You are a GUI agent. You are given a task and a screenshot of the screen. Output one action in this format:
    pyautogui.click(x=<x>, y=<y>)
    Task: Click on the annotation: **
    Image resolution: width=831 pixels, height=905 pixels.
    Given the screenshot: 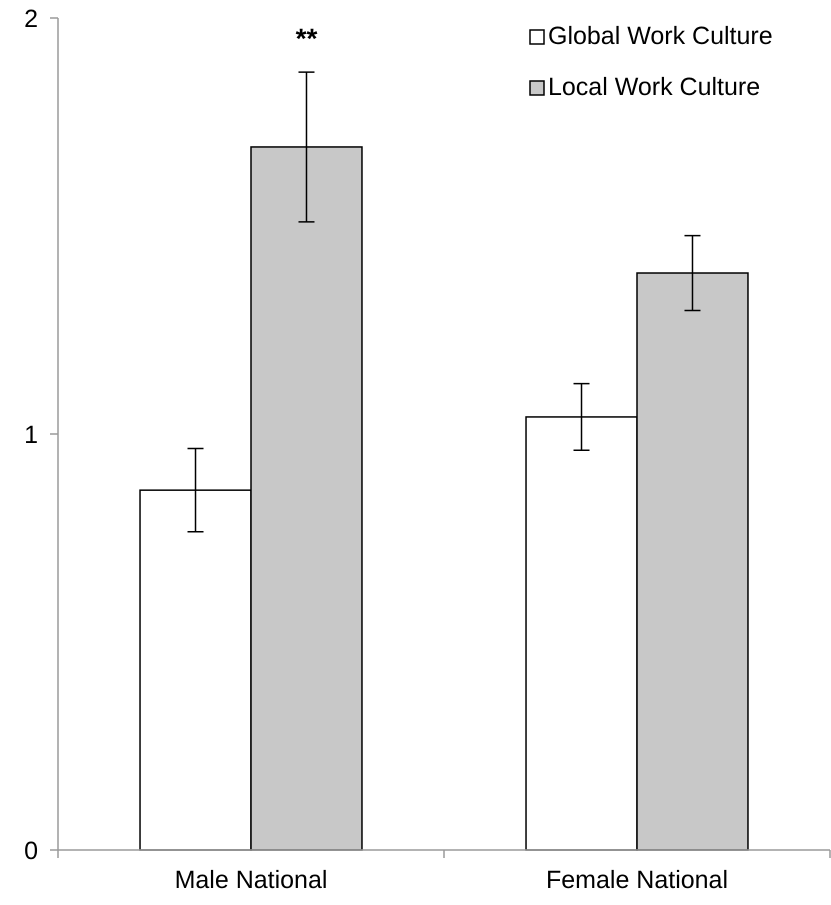 What is the action you would take?
    pyautogui.click(x=307, y=38)
    